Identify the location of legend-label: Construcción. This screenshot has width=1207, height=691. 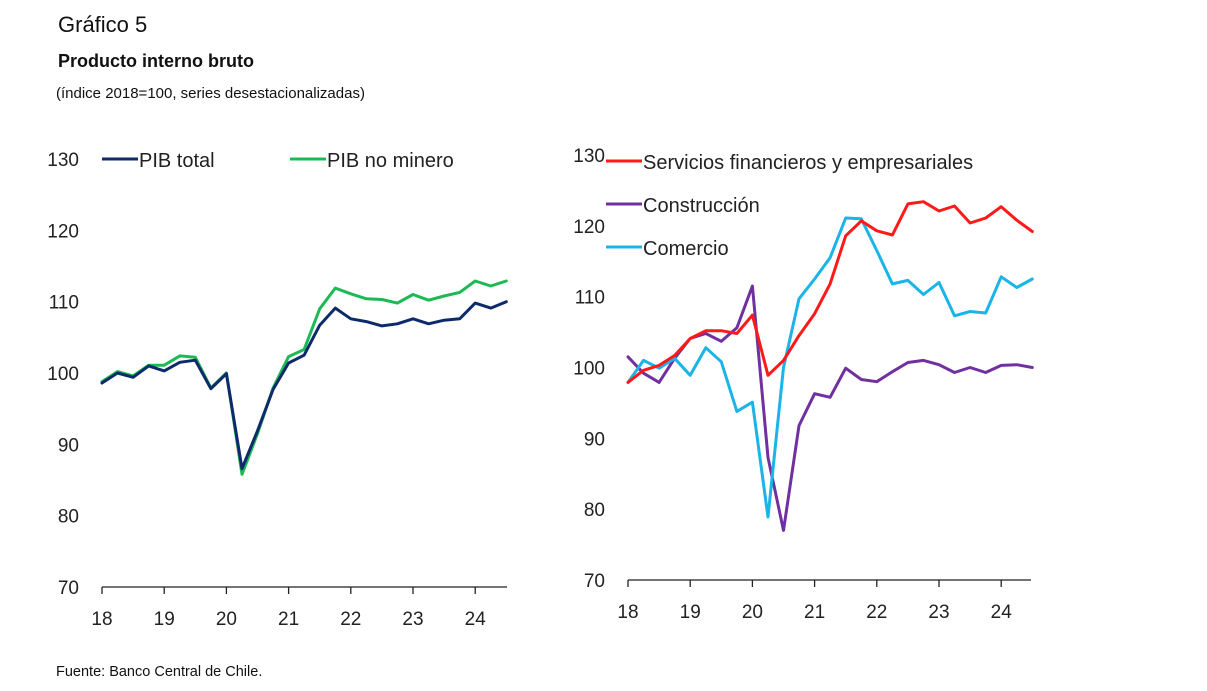
(701, 206).